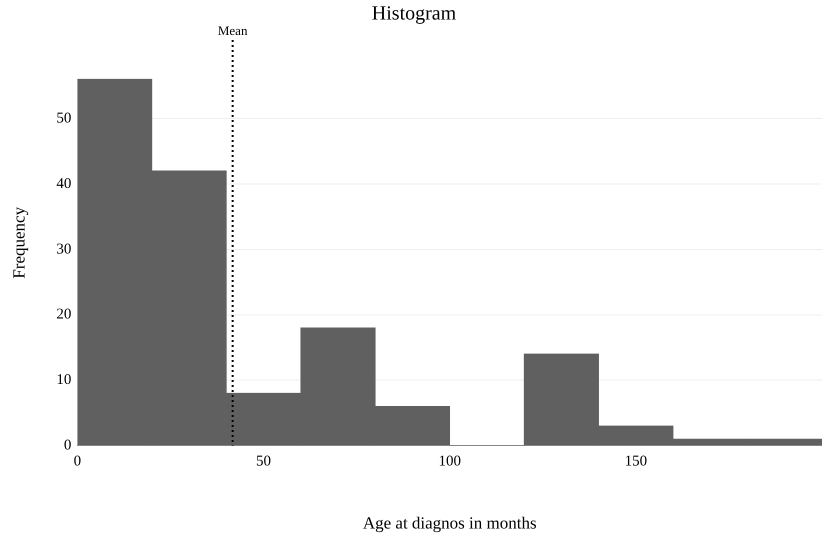 Image resolution: width=822 pixels, height=544 pixels. I want to click on x-tick-label: 100, so click(449, 462).